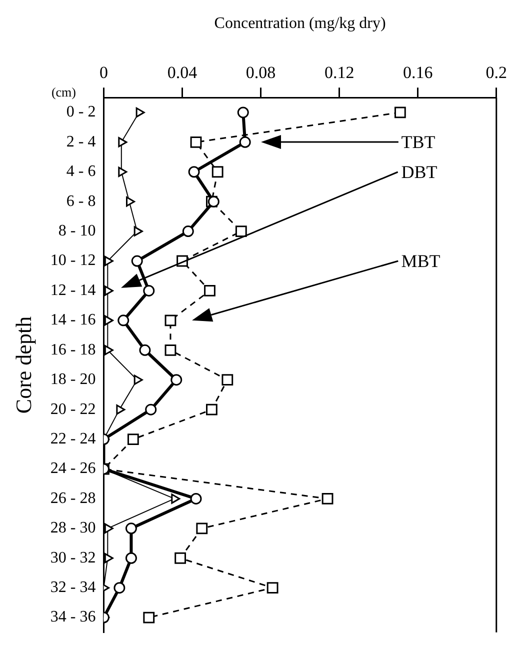 The image size is (511, 650). I want to click on y-tick-label: 6 - 8, so click(81, 201).